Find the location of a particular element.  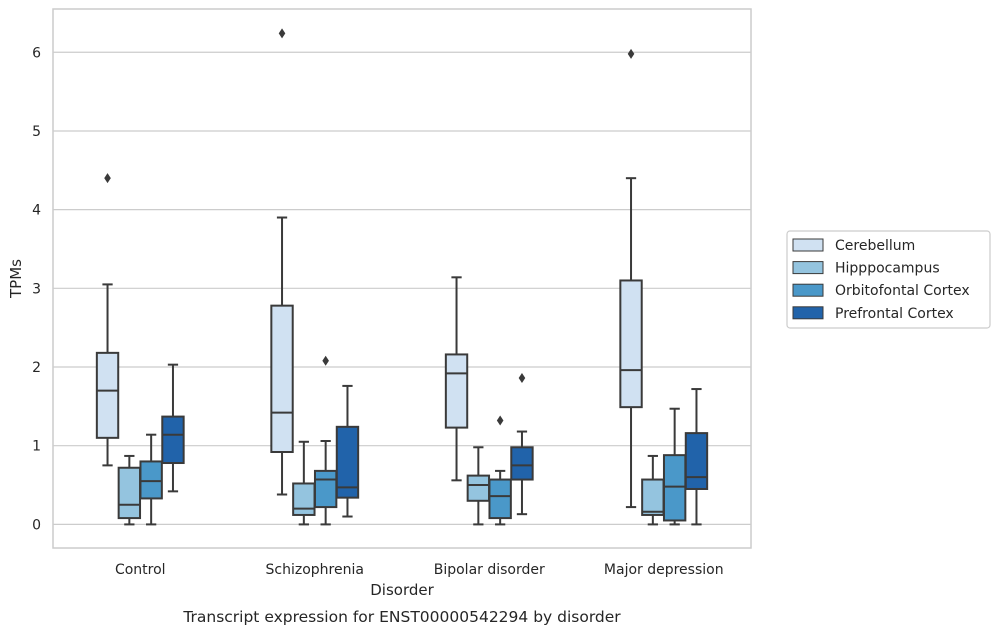

legend-entry: Orbitofontal Cortex is located at coordinates (881, 291).